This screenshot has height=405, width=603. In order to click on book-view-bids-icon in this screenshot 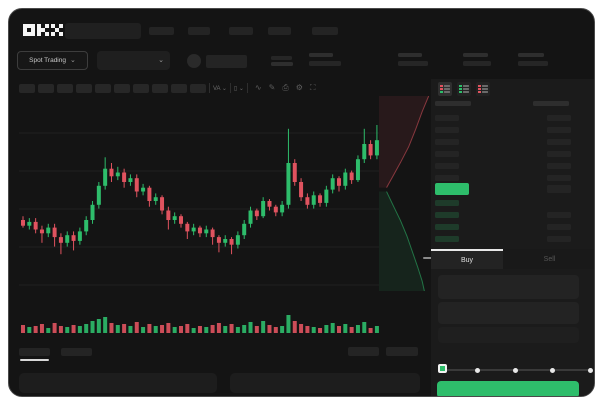, I will do `click(464, 89)`.